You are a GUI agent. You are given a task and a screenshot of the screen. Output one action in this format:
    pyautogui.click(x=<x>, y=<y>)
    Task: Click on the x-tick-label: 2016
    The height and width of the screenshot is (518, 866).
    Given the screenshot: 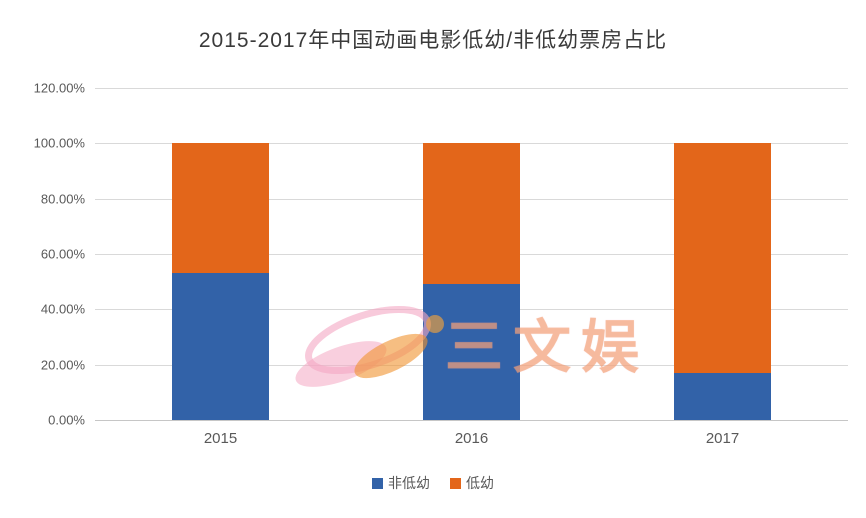 What is the action you would take?
    pyautogui.click(x=471, y=438)
    